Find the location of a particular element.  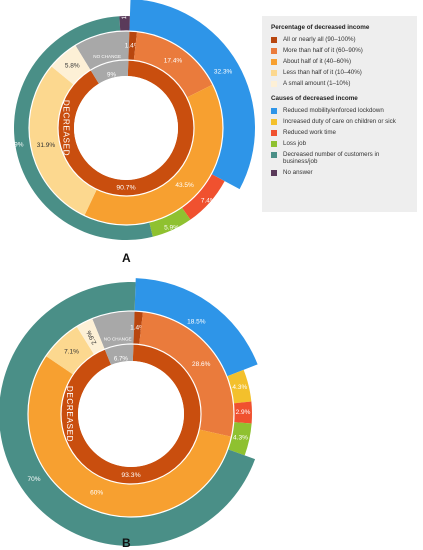

outer-ring-label: 70% is located at coordinates (33, 479).